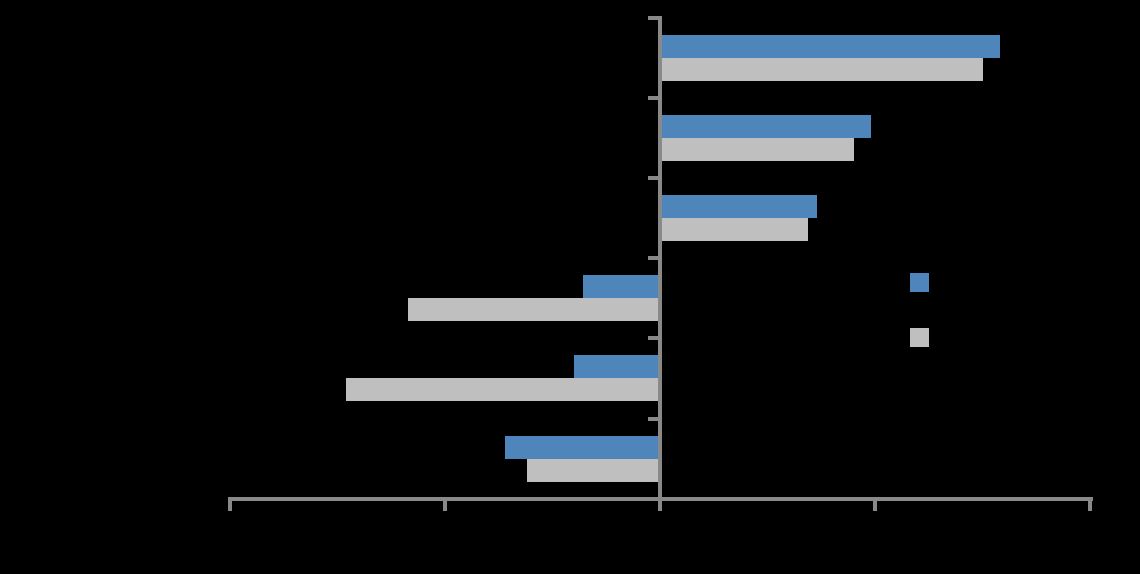  What do you see at coordinates (919, 282) in the screenshot?
I see `legend-swatch-series1` at bounding box center [919, 282].